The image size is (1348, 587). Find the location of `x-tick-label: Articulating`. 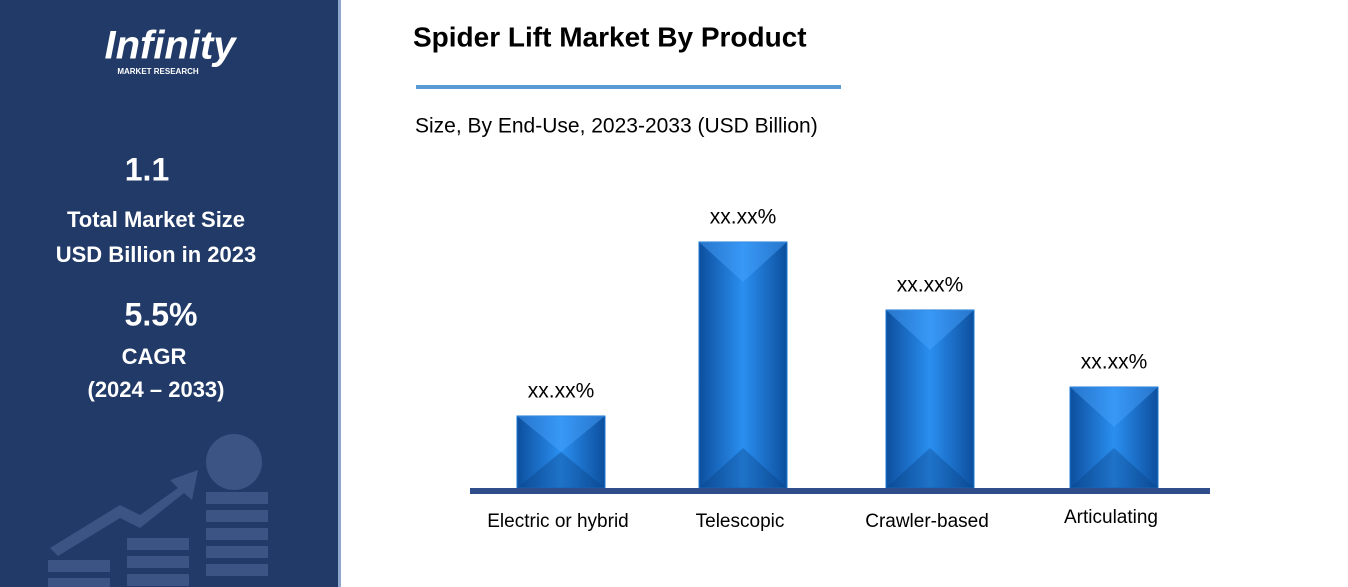

x-tick-label: Articulating is located at coordinates (1111, 517).